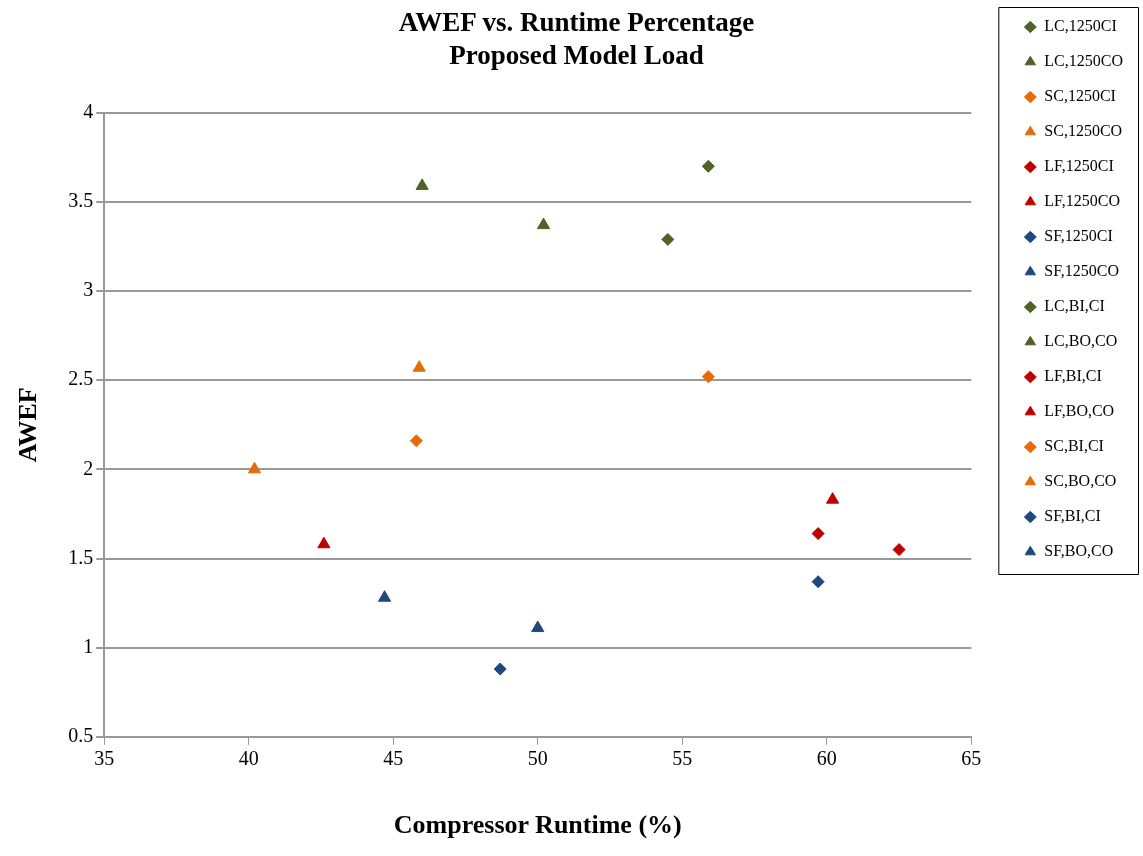  I want to click on x-tick-label: 50, so click(537, 758).